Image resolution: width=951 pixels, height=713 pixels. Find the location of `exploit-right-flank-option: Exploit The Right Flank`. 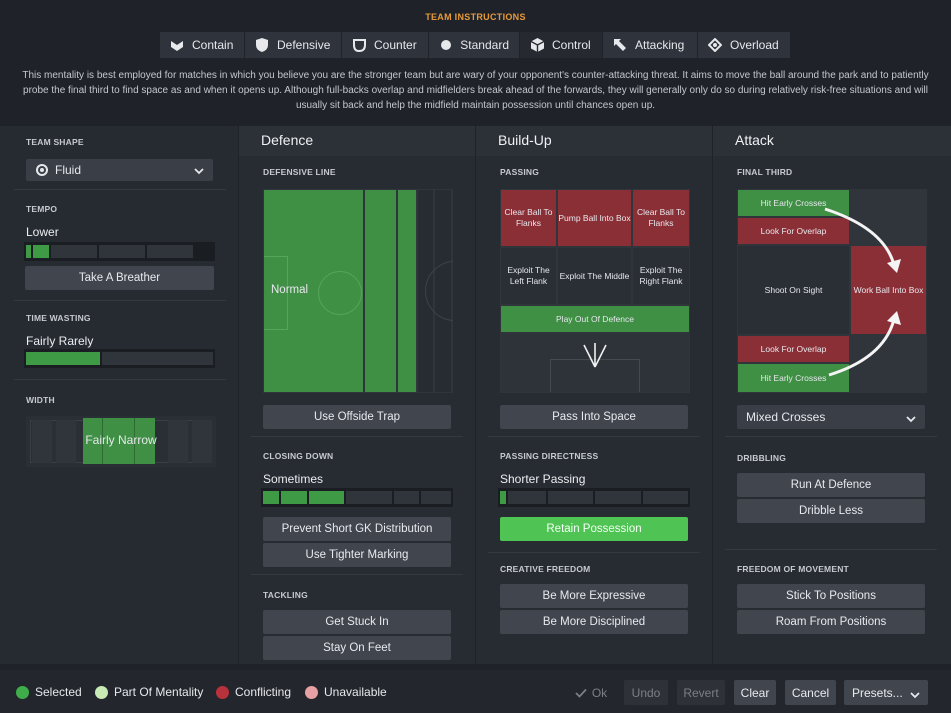

exploit-right-flank-option: Exploit The Right Flank is located at coordinates (661, 276).